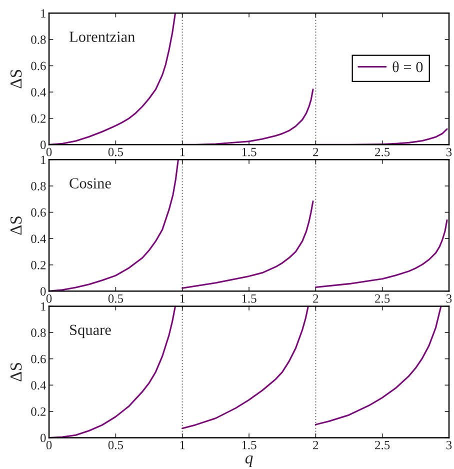 The height and width of the screenshot is (469, 454). I want to click on legend-label: θ = 0, so click(407, 66).